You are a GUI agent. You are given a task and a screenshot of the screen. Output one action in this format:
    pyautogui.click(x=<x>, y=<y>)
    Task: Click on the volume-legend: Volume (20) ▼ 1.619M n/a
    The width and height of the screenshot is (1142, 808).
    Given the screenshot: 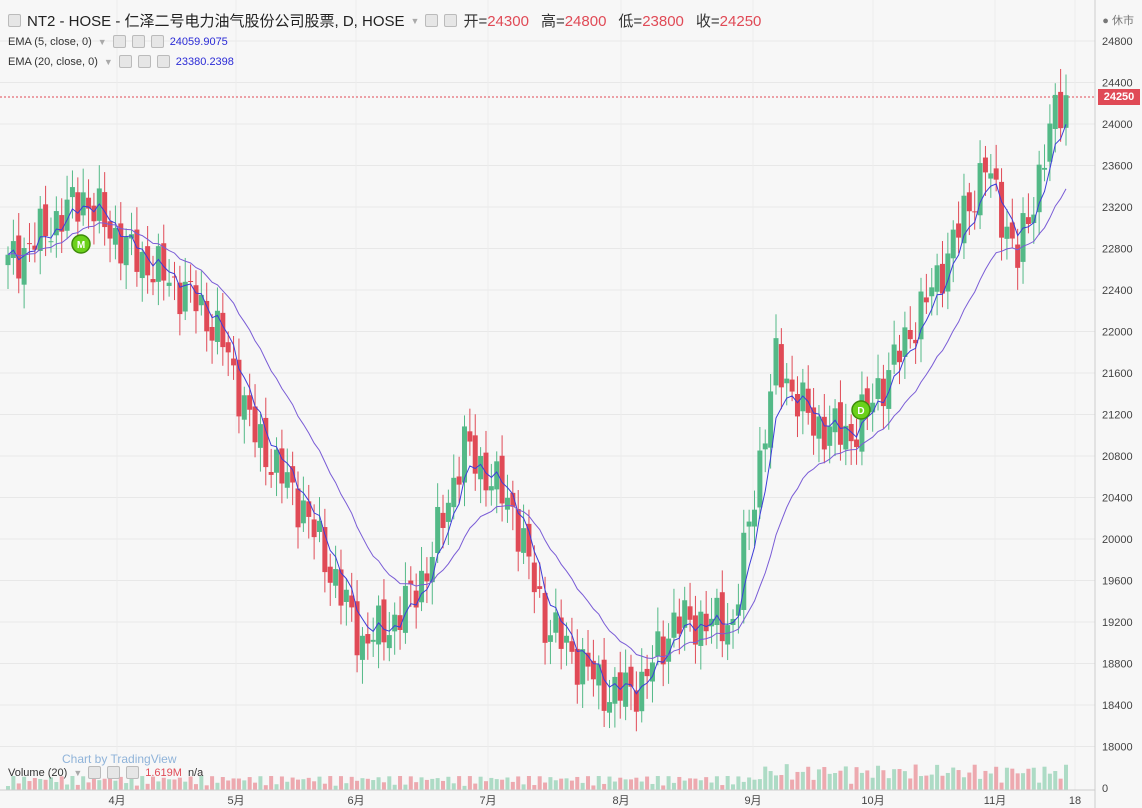 What is the action you would take?
    pyautogui.click(x=105, y=772)
    